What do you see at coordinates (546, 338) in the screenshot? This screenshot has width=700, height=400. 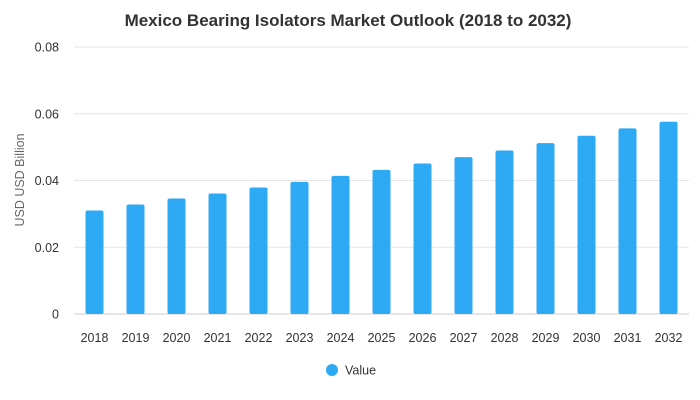 I see `x-tick-label: 2029` at bounding box center [546, 338].